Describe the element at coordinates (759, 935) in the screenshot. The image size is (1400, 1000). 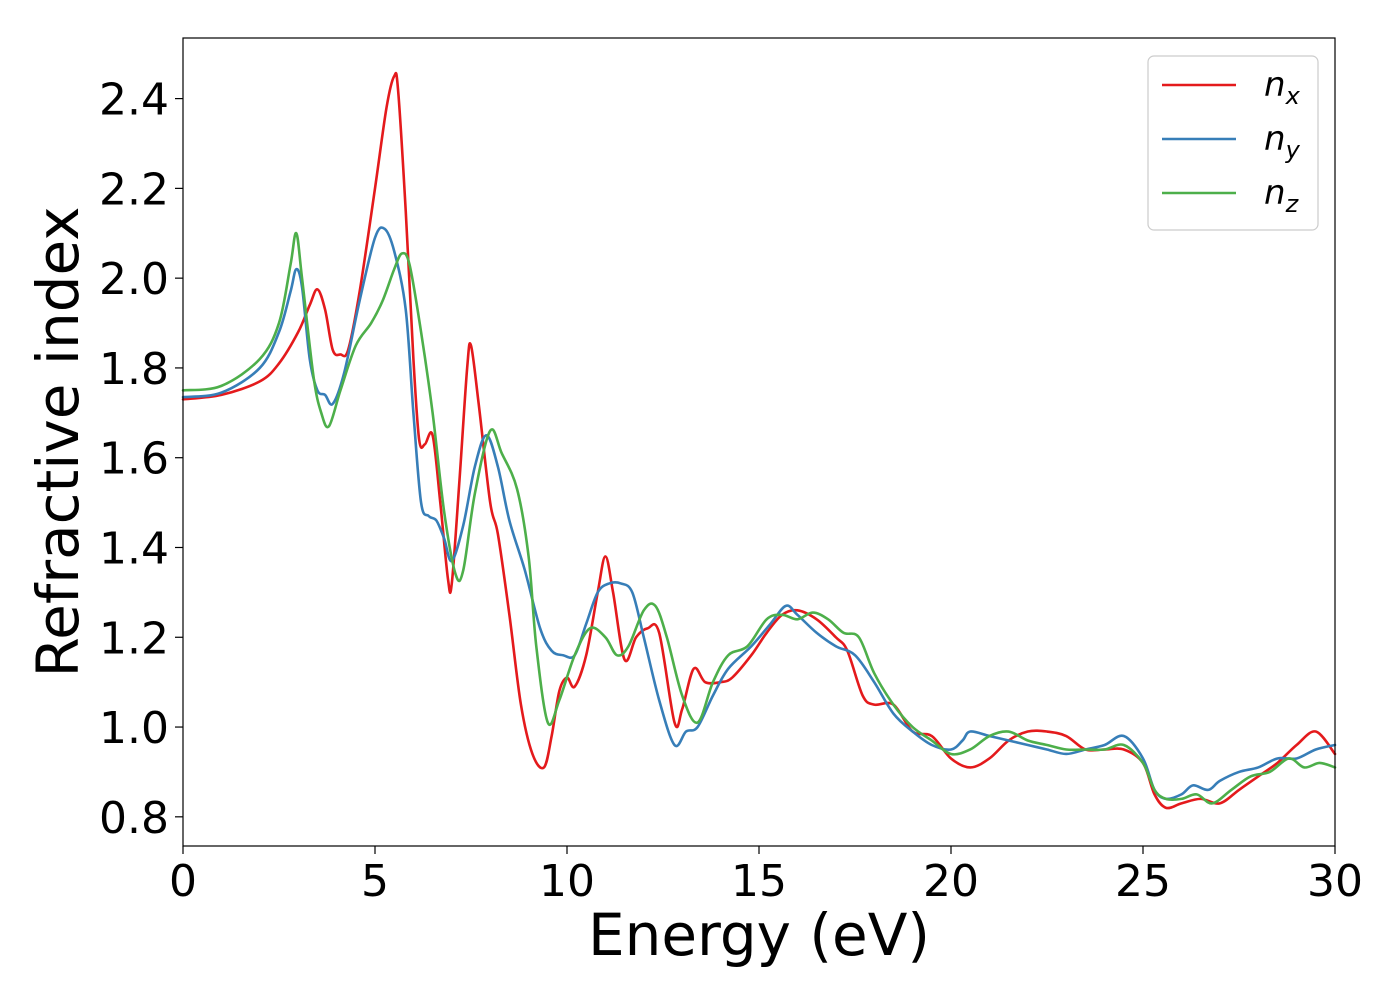
I see `x-axis-label: Energy (eV)` at that location.